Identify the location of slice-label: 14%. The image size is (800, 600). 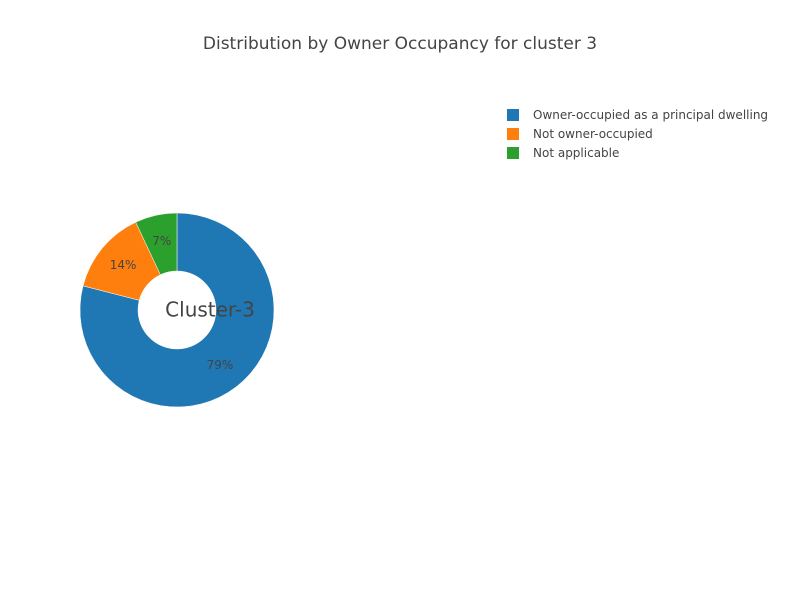
(123, 265).